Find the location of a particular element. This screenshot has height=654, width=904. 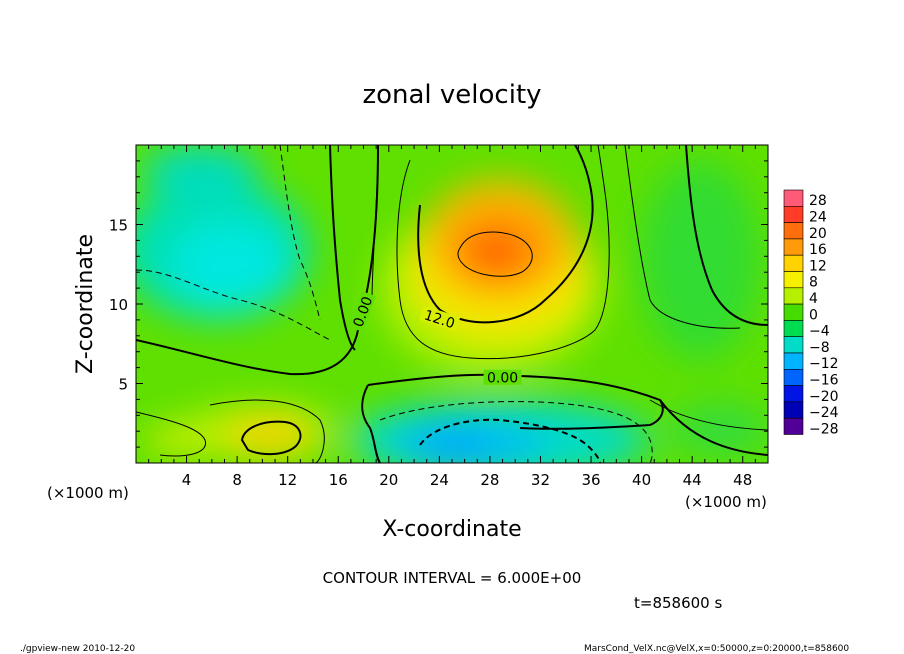

x-tick-label: 40 is located at coordinates (641, 480).